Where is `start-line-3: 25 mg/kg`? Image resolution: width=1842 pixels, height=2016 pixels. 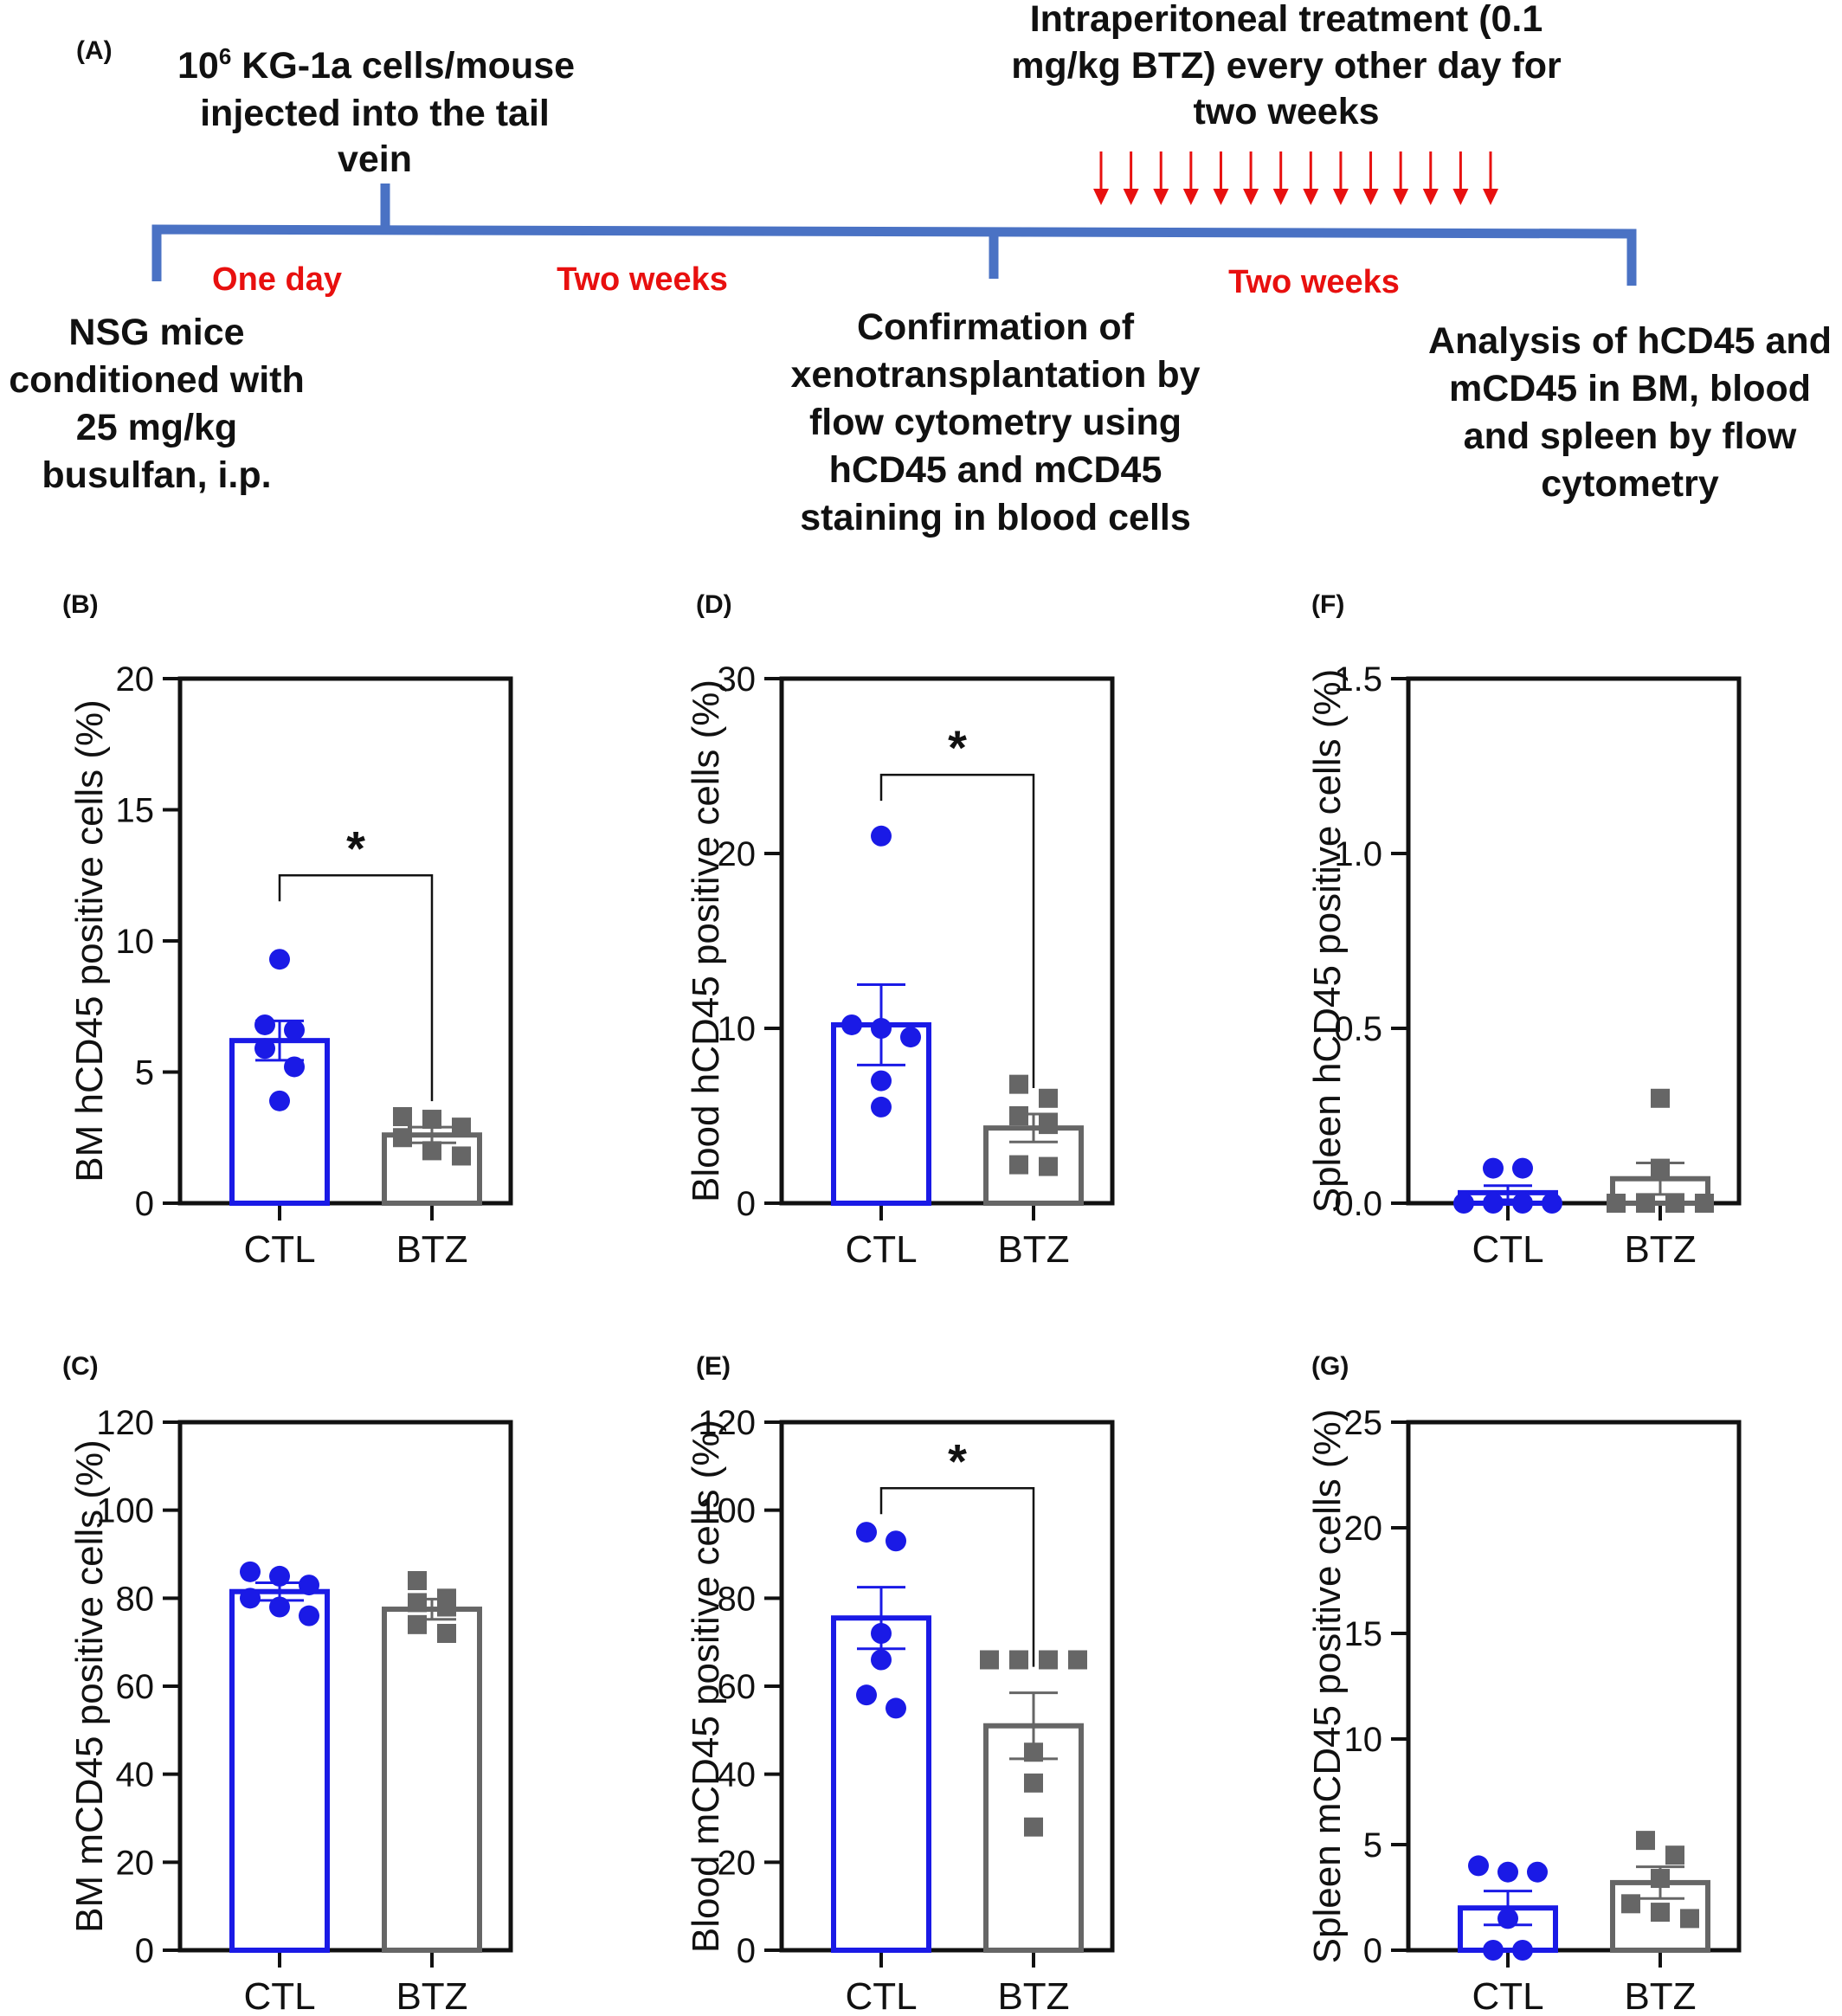
start-line-3: 25 mg/kg is located at coordinates (156, 427).